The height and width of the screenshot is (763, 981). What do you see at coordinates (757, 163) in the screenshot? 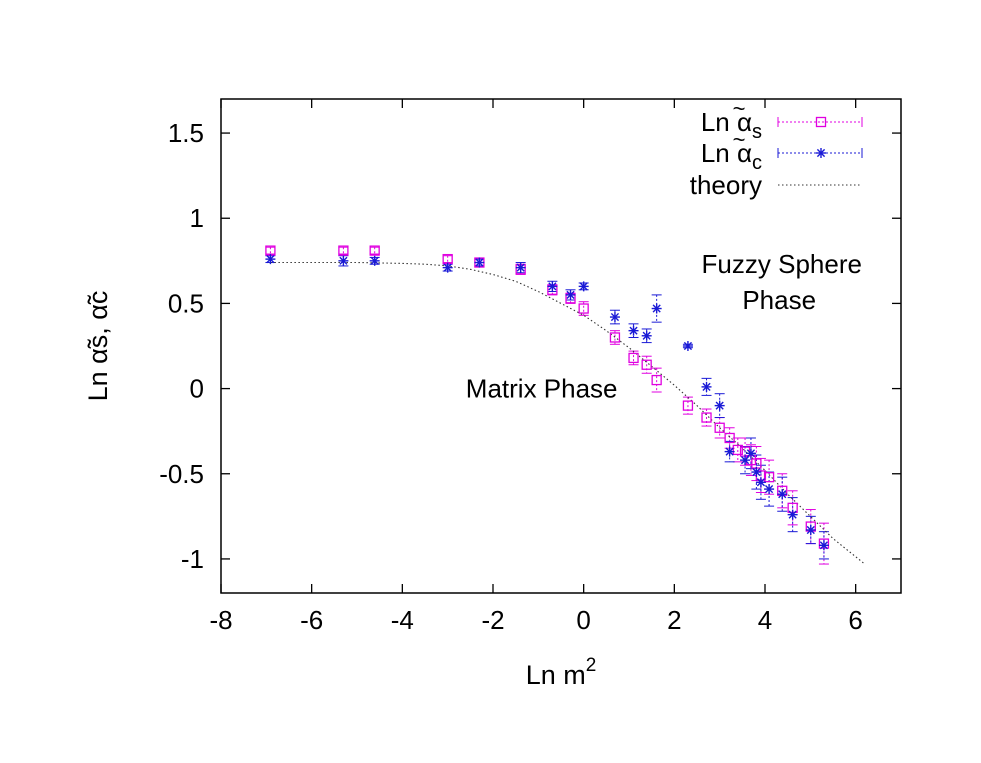
I see `legend-label-sub: c` at bounding box center [757, 163].